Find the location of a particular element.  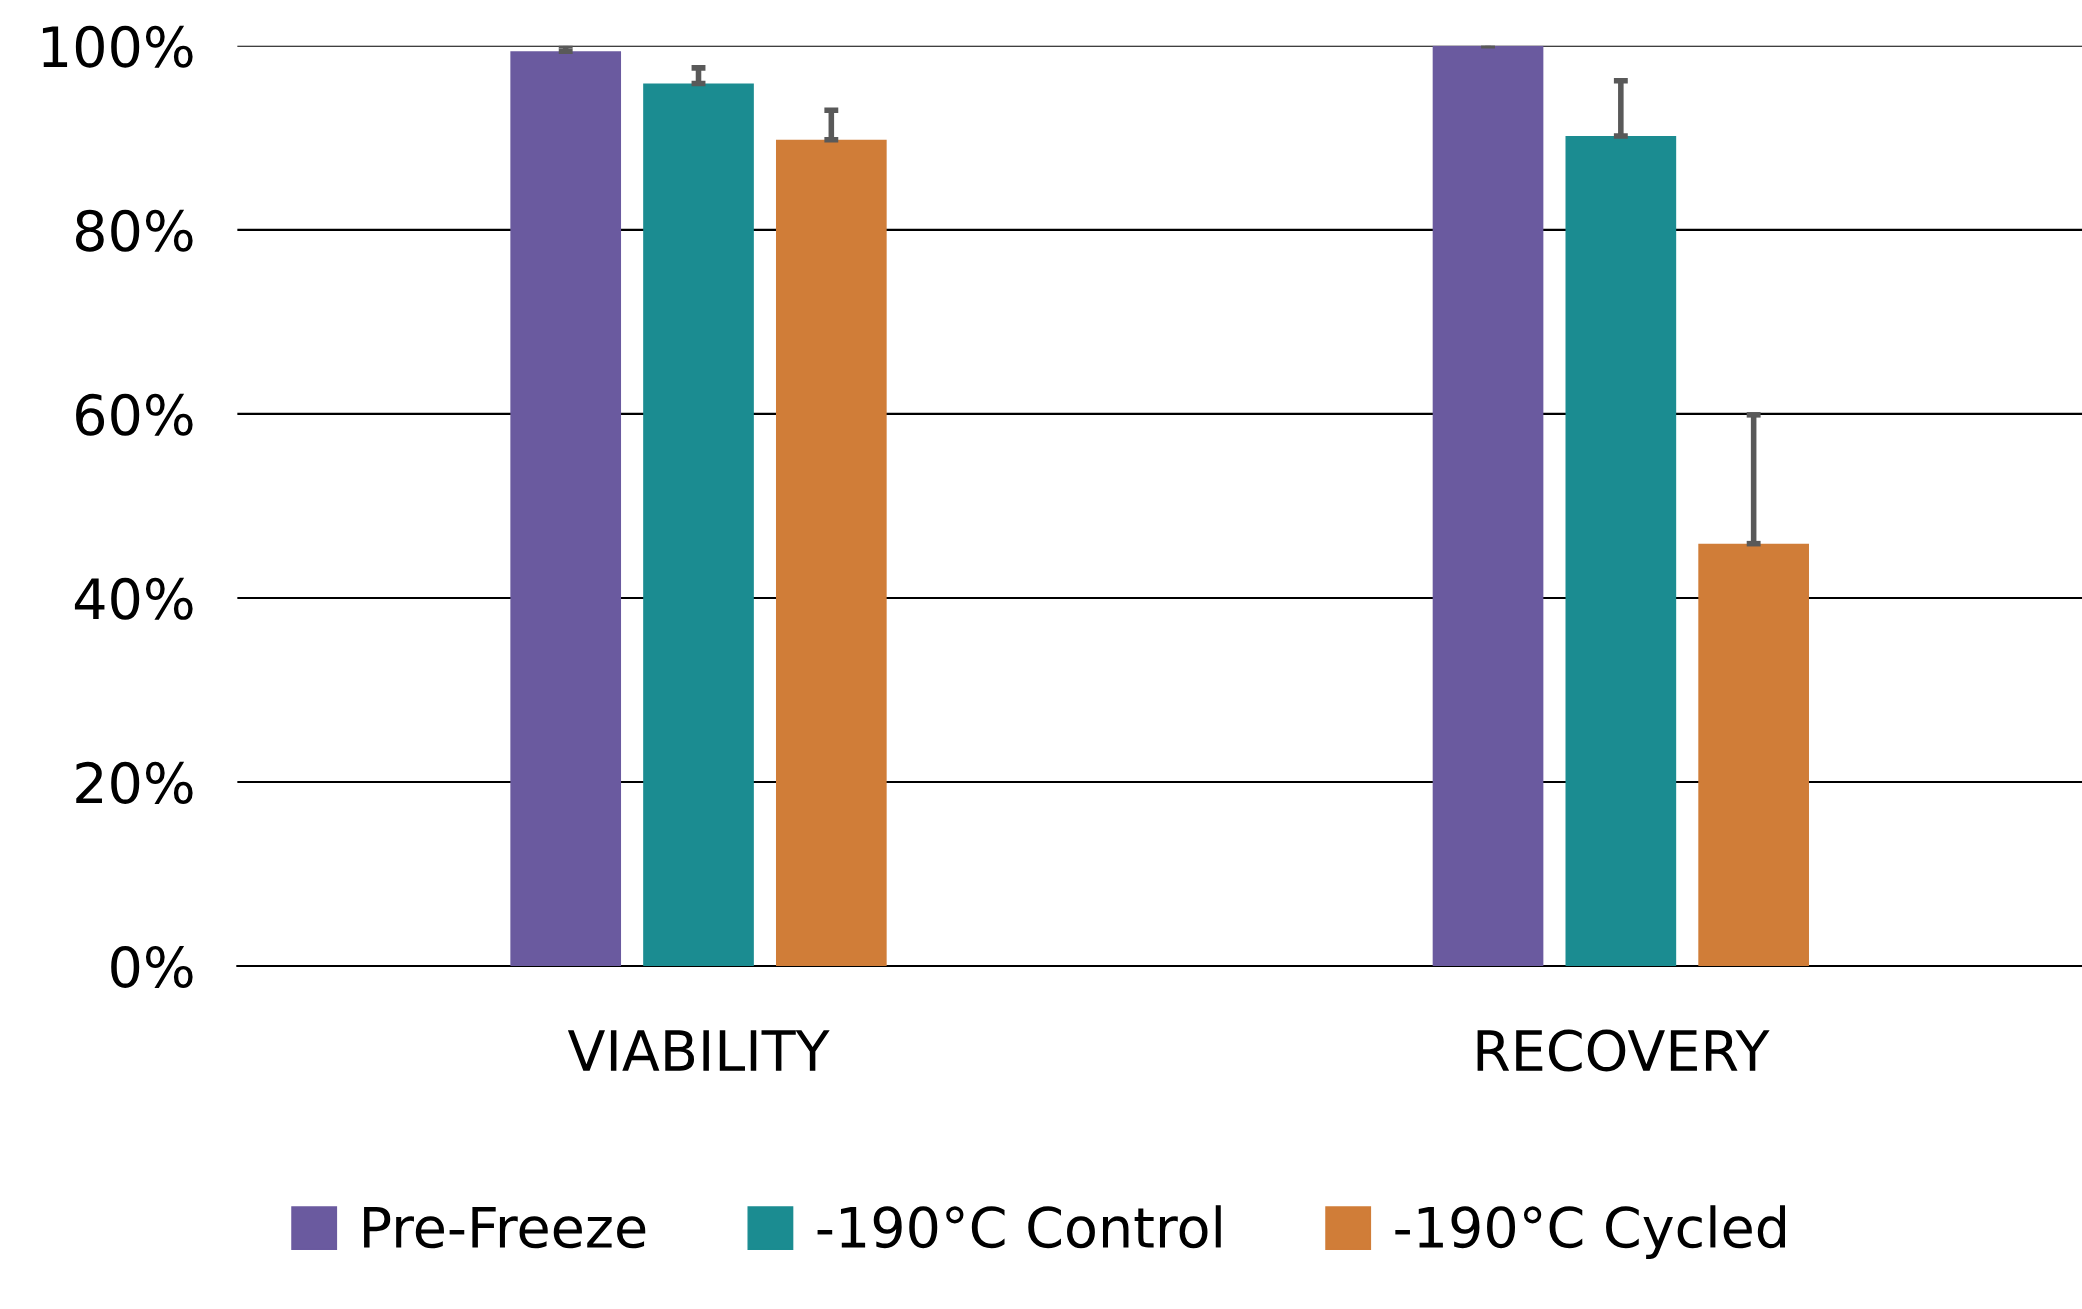

y-tick-label: 0% is located at coordinates (152, 966).